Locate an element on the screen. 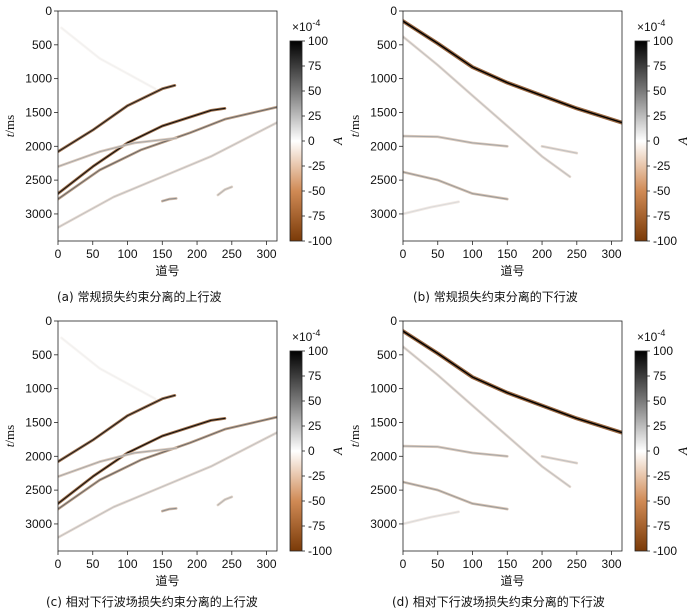 The image size is (700, 609). panel-caption: (c) 相对下行波场损失约束分离的上行波 is located at coordinates (152, 601).